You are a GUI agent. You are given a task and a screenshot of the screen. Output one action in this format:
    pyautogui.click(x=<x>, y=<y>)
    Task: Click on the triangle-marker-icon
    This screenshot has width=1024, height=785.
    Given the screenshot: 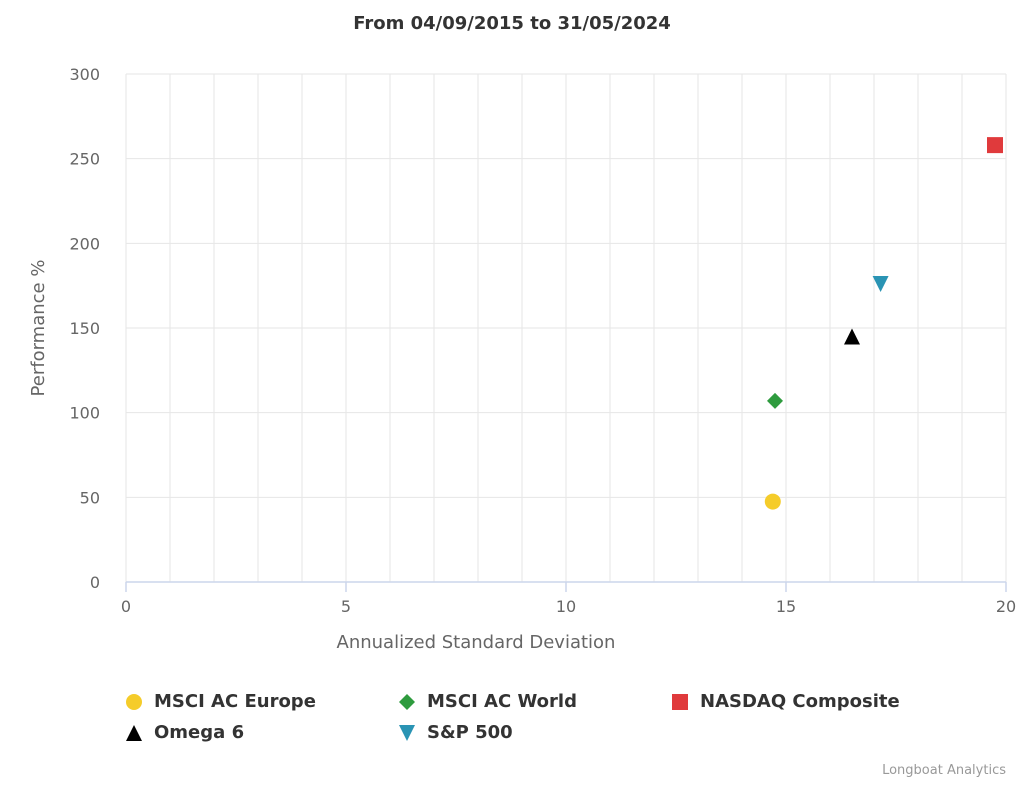 What is the action you would take?
    pyautogui.click(x=134, y=732)
    